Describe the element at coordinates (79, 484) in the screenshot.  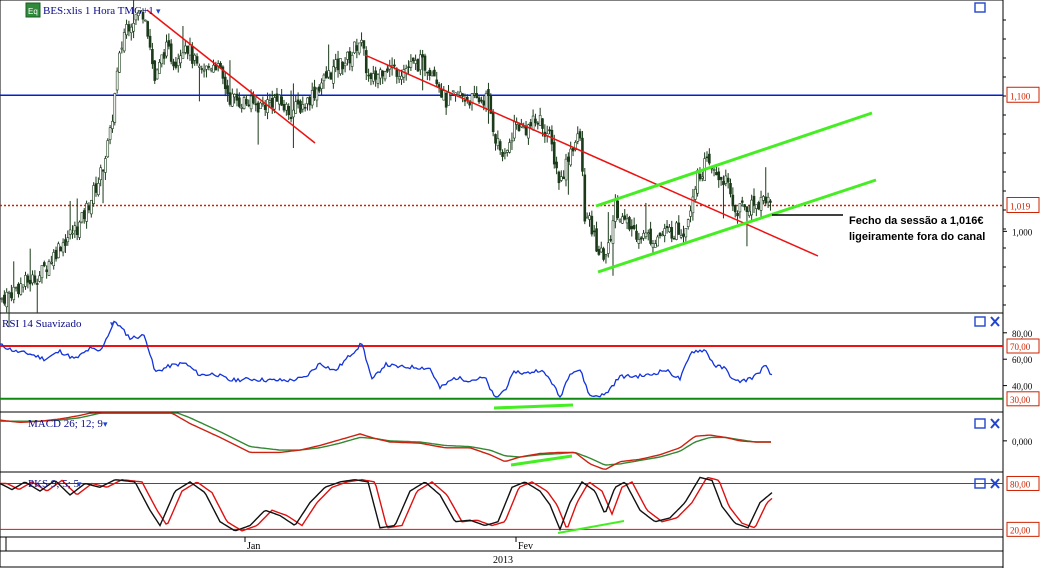
I see `stoch-title-dropdown-icon: ▾` at that location.